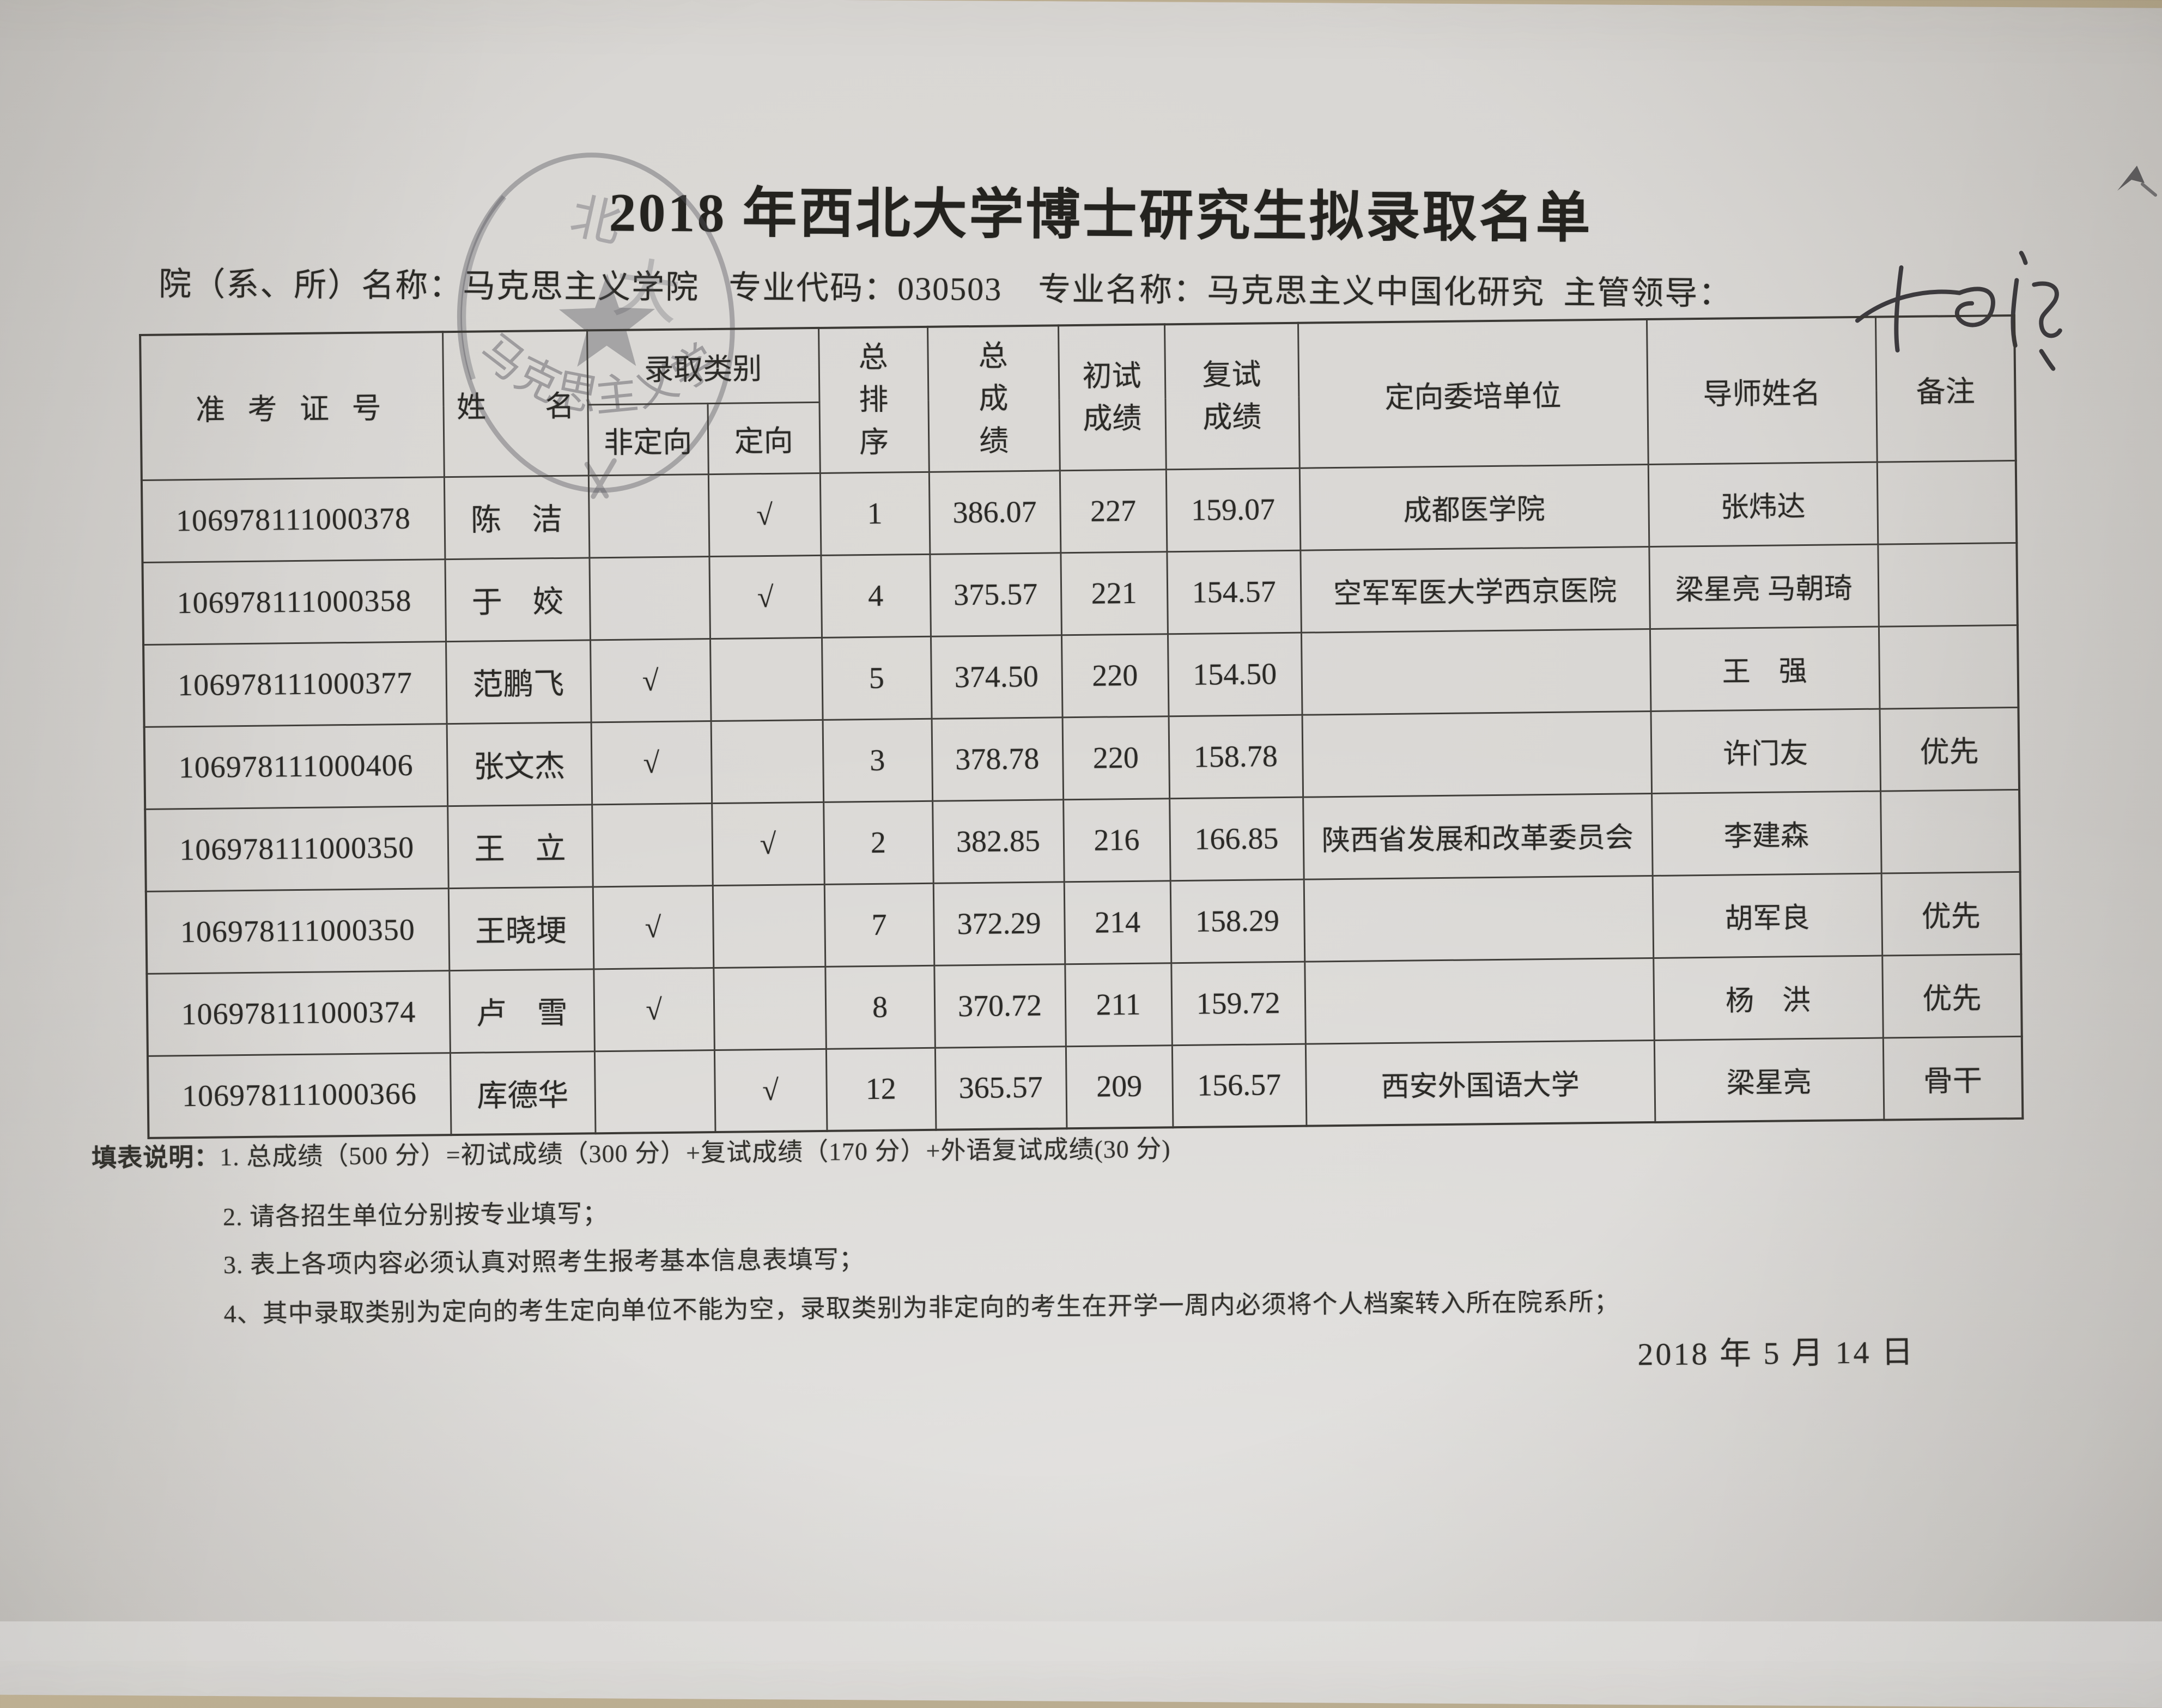  What do you see at coordinates (544, 1262) in the screenshot?
I see `note-line-3: 3. 表上各项内容必须认真对照考生报考基本信息表填写；` at bounding box center [544, 1262].